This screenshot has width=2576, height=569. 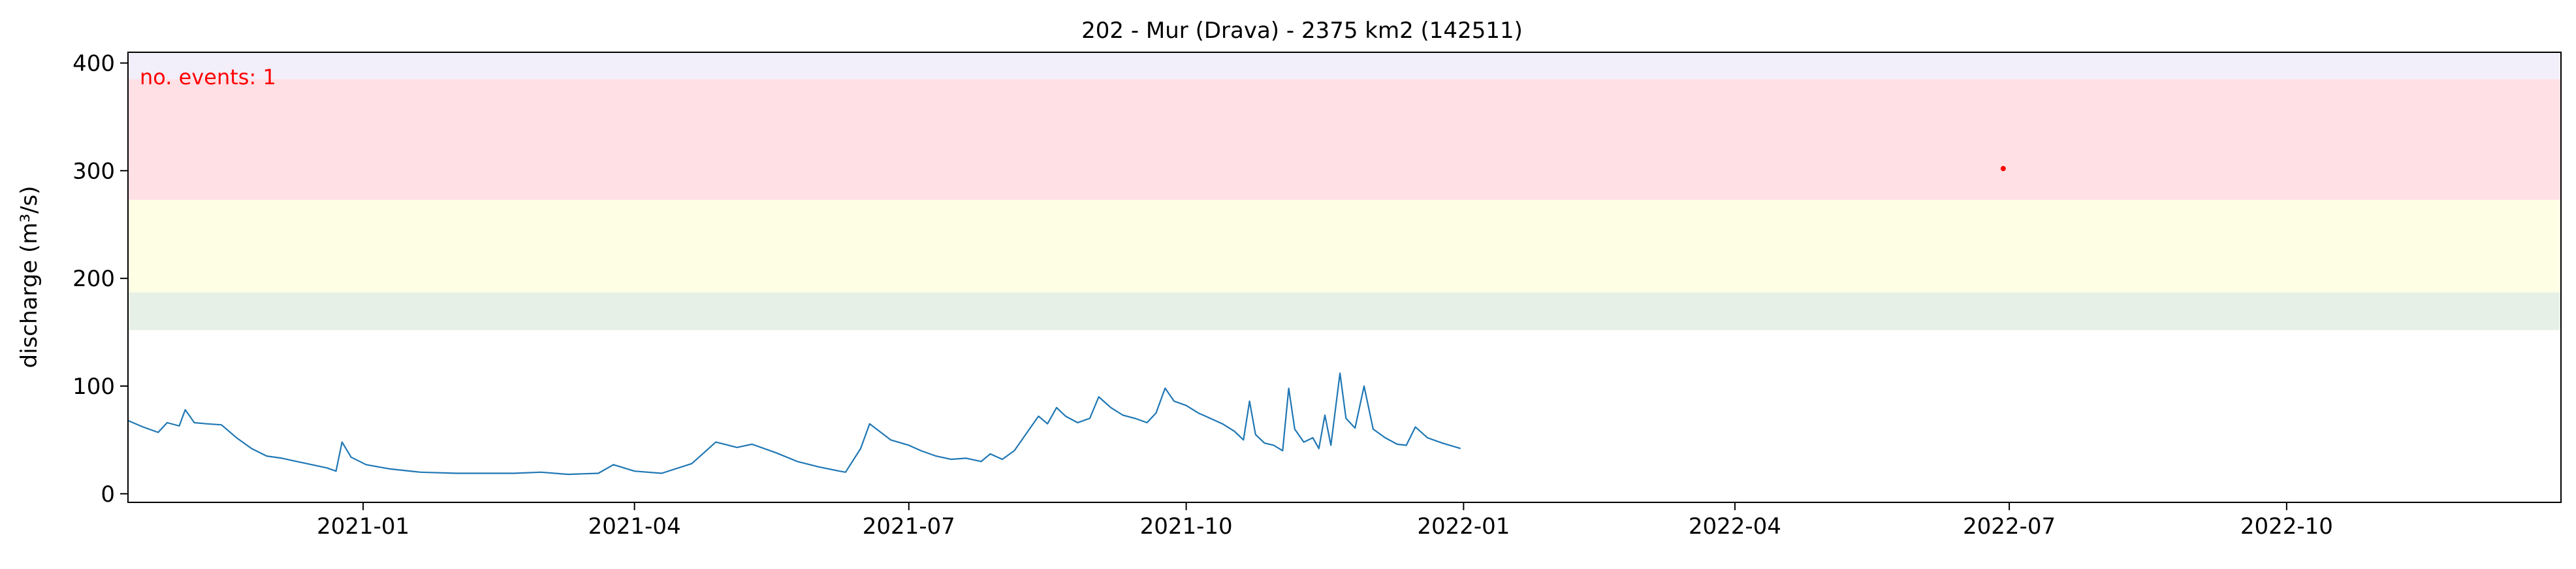 What do you see at coordinates (94, 63) in the screenshot?
I see `y-tick-label: 400` at bounding box center [94, 63].